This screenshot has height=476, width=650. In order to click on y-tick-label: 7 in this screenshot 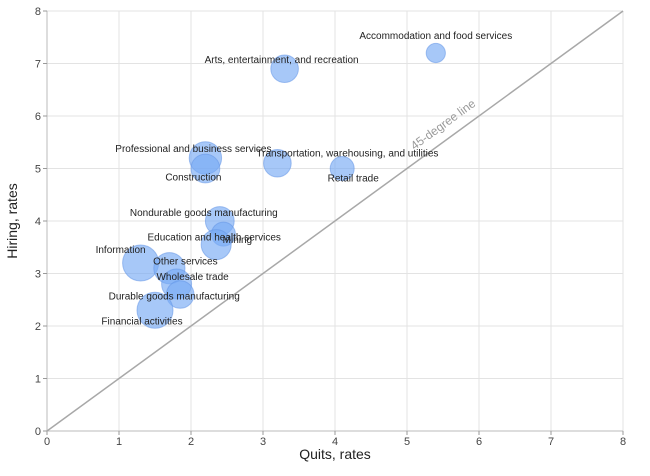, I will do `click(38, 65)`.